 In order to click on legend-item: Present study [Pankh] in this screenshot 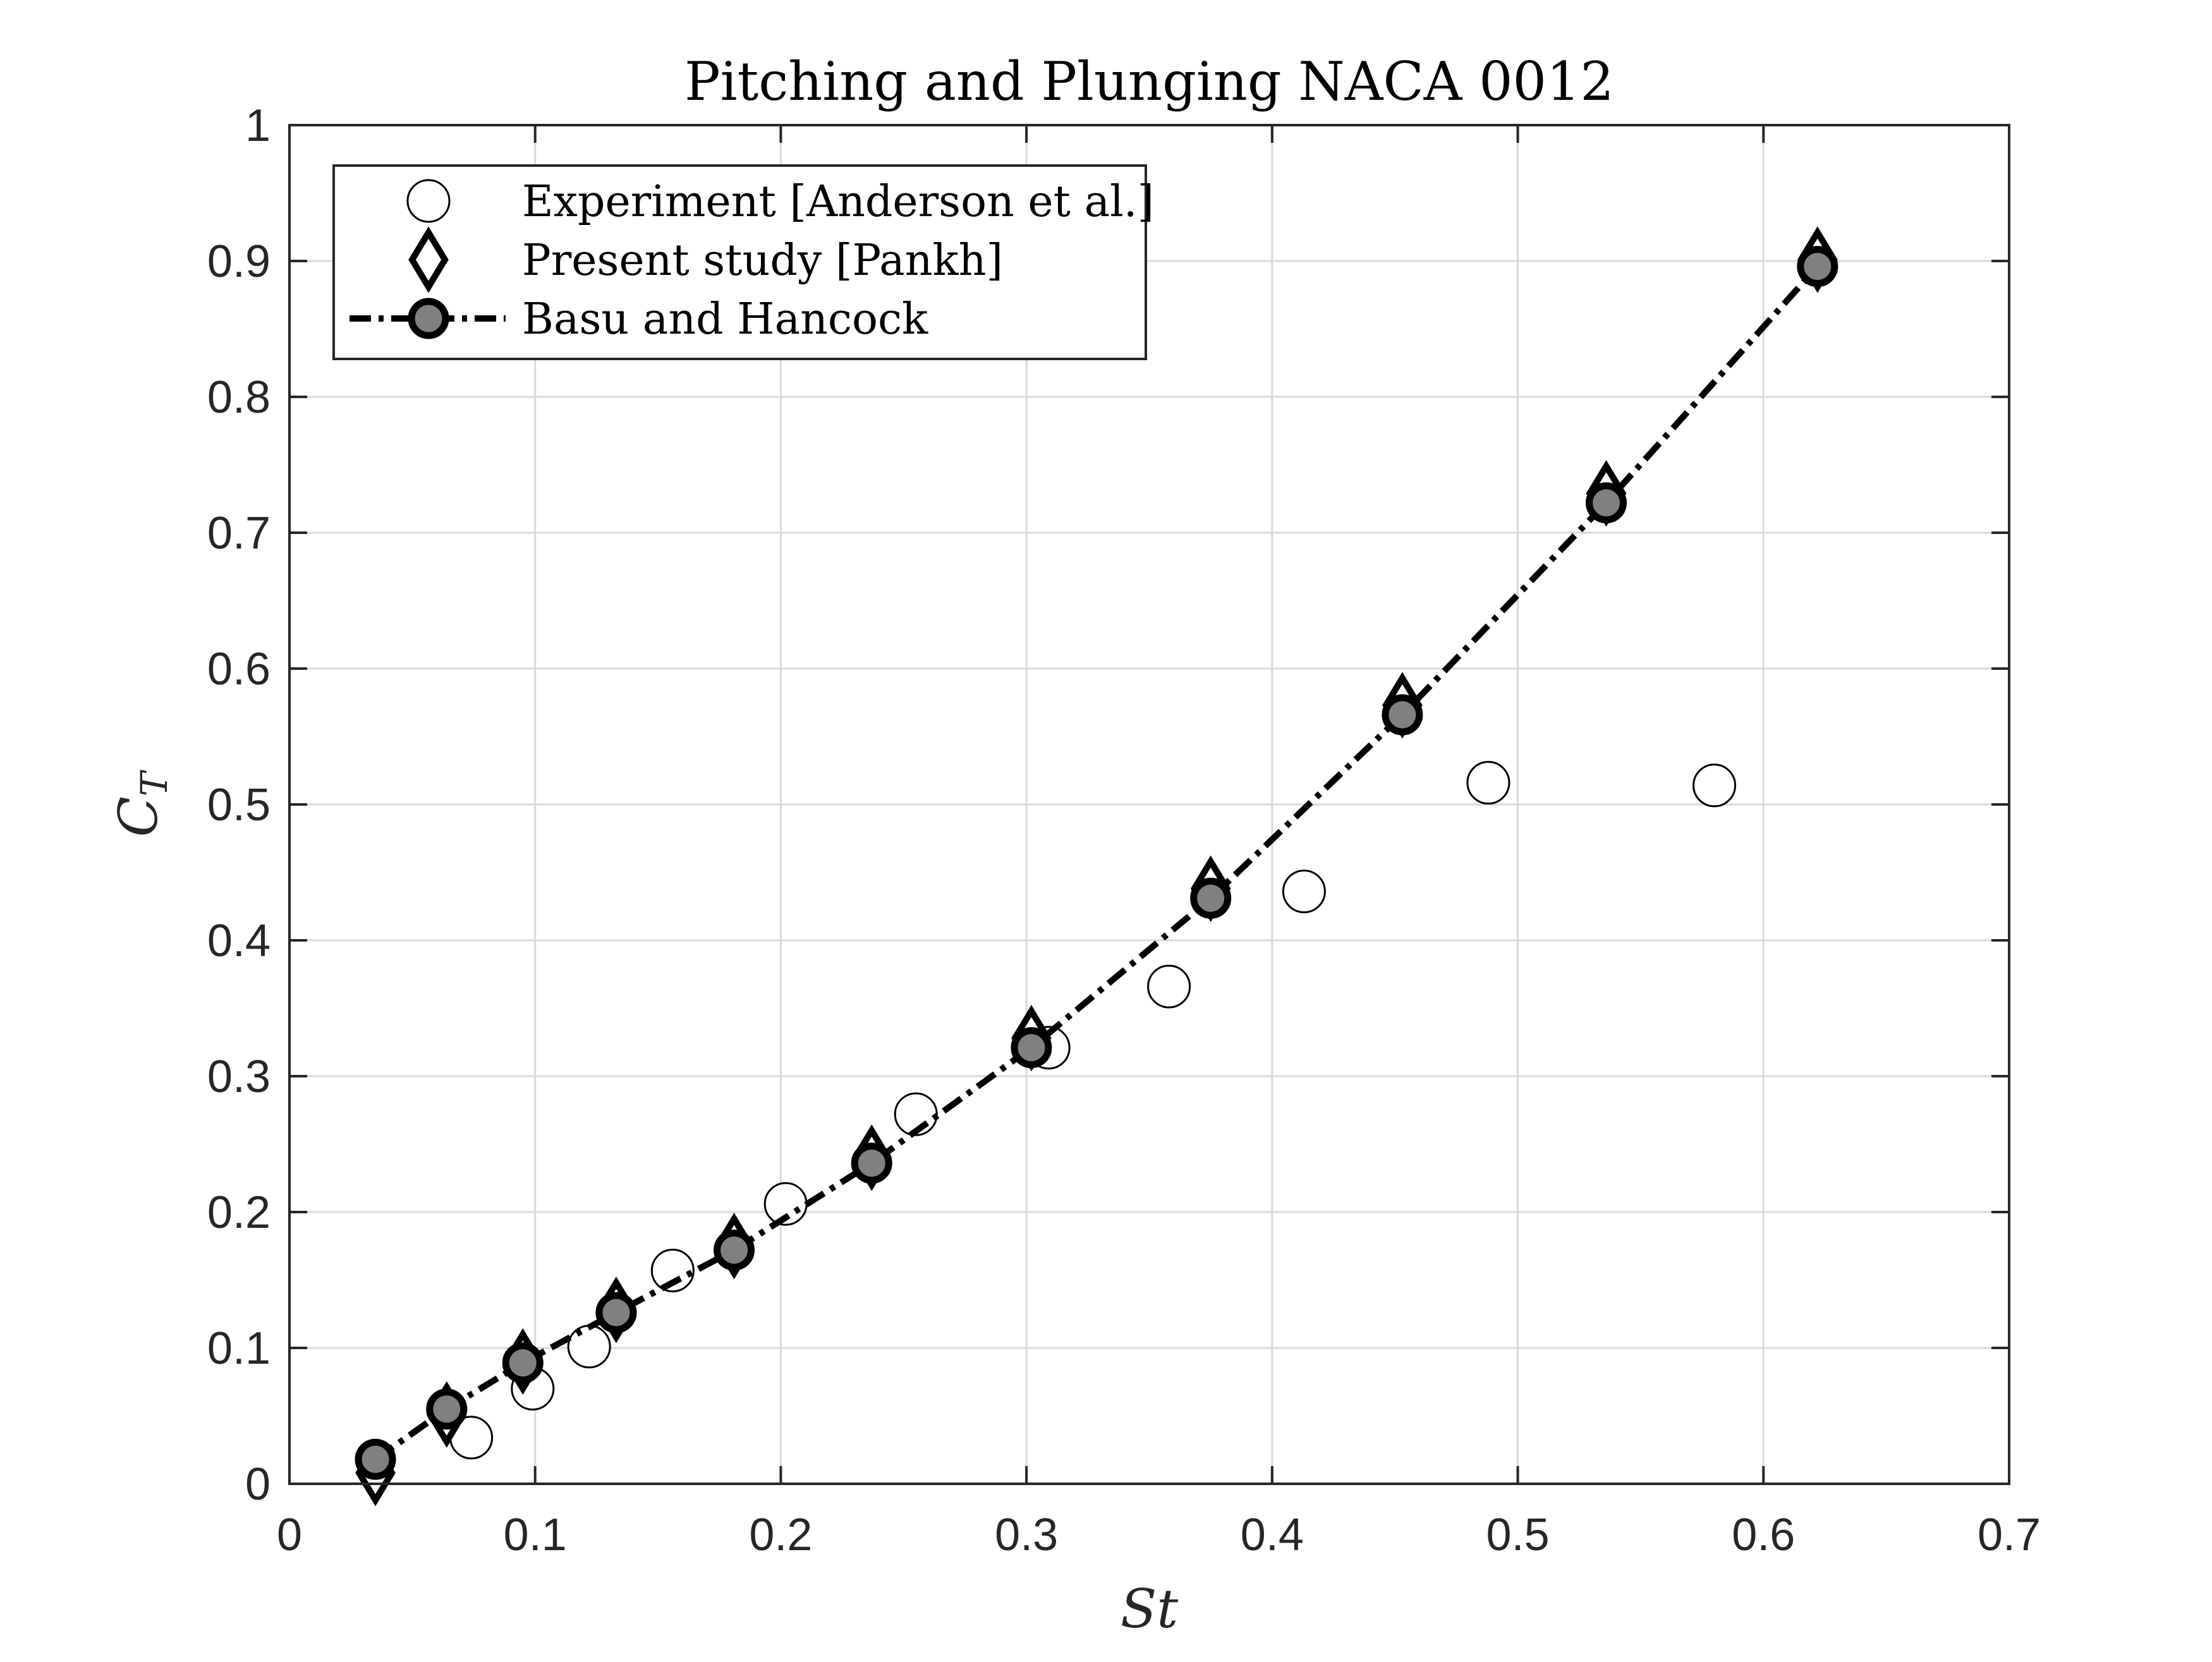, I will do `click(705, 259)`.